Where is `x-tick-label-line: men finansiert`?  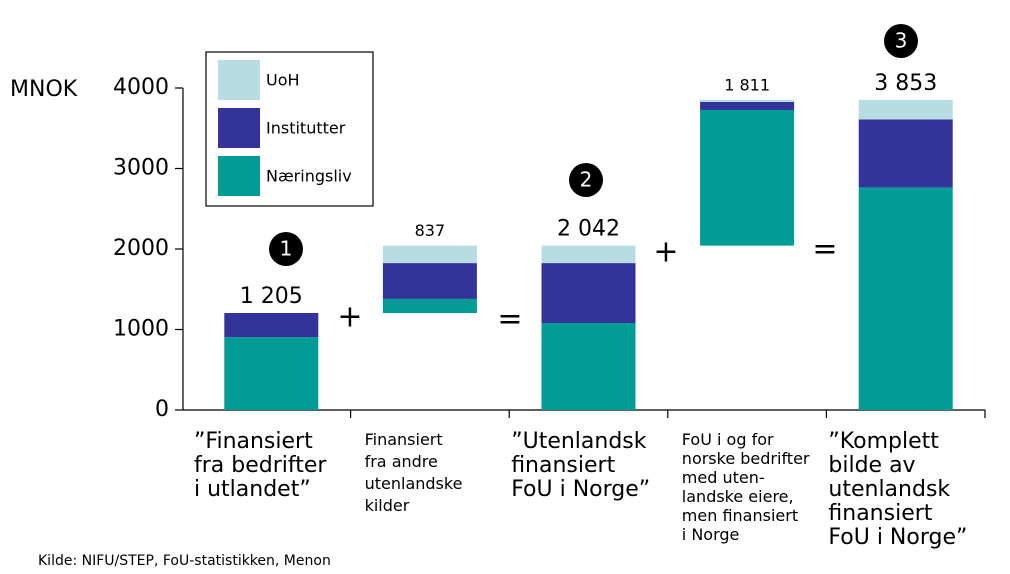 x-tick-label-line: men finansiert is located at coordinates (740, 515).